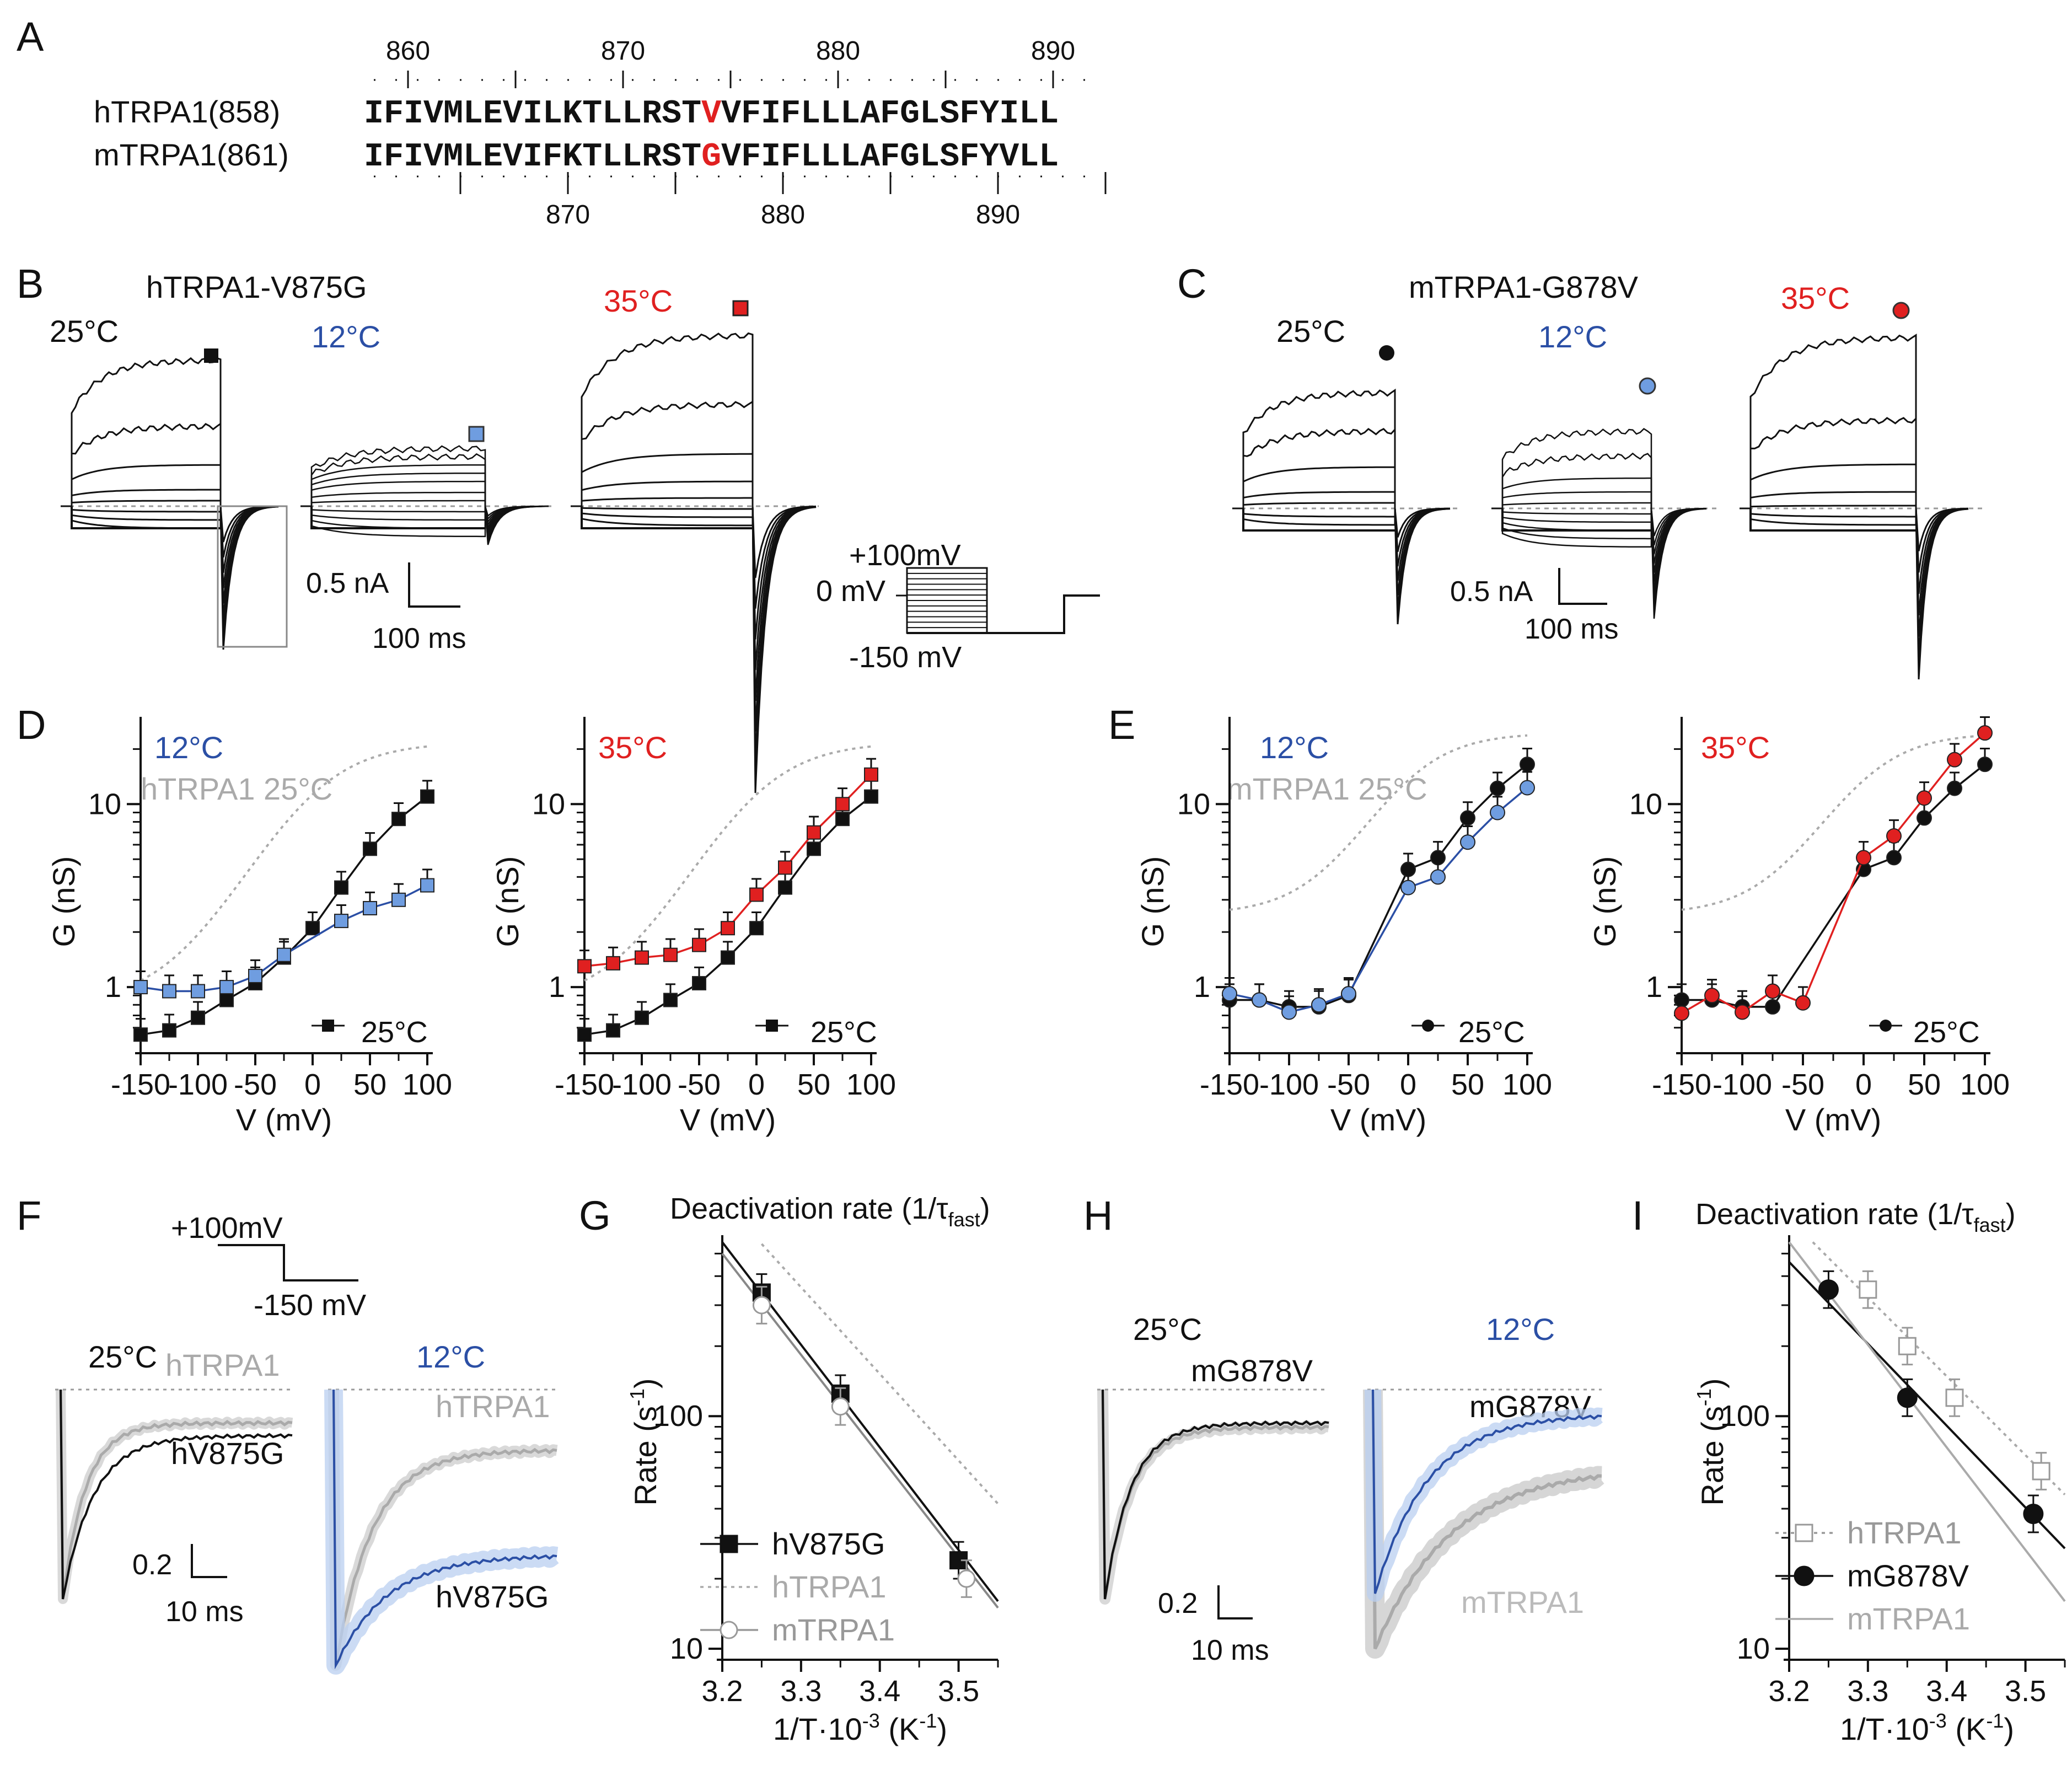 Image resolution: width=2072 pixels, height=1775 pixels. What do you see at coordinates (191, 154) in the screenshot?
I see `alignment-row-label: mTRPA1(861)` at bounding box center [191, 154].